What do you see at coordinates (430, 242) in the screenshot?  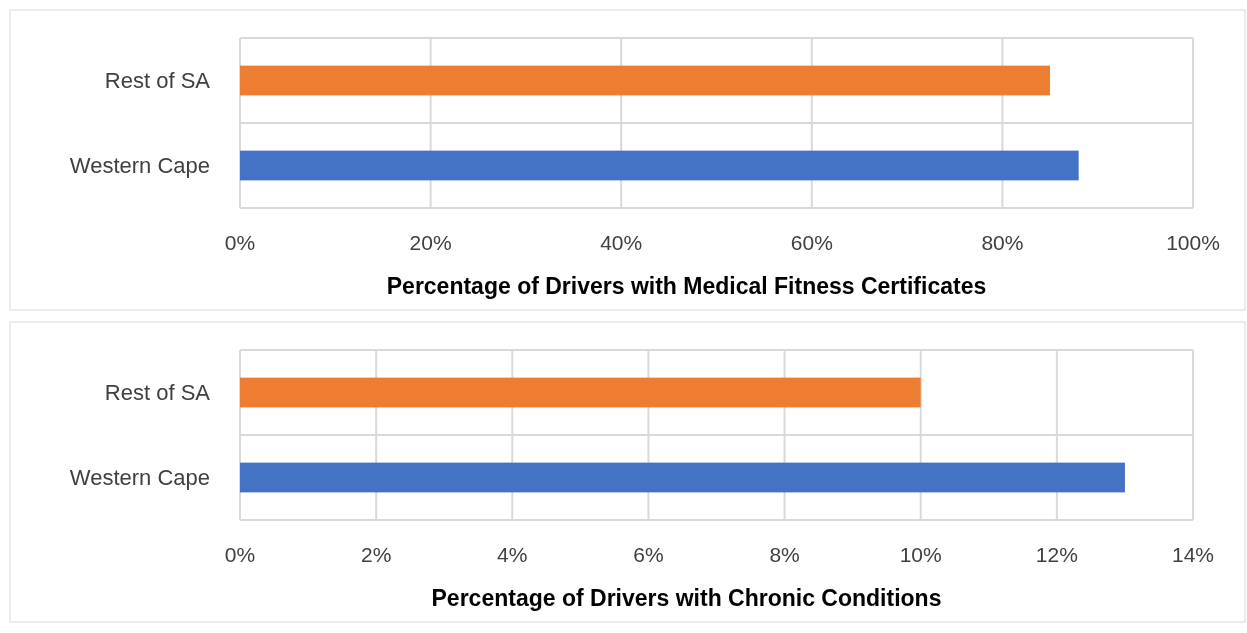 I see `x-tick-label: 20%` at bounding box center [430, 242].